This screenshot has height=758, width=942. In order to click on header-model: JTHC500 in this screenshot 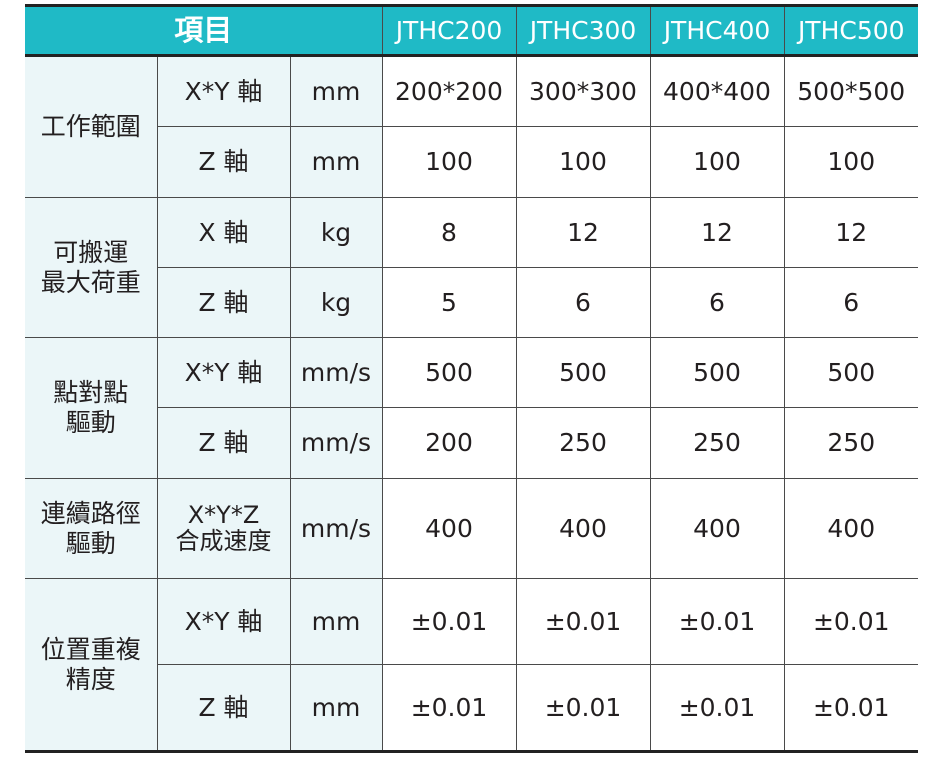, I will do `click(850, 30)`.